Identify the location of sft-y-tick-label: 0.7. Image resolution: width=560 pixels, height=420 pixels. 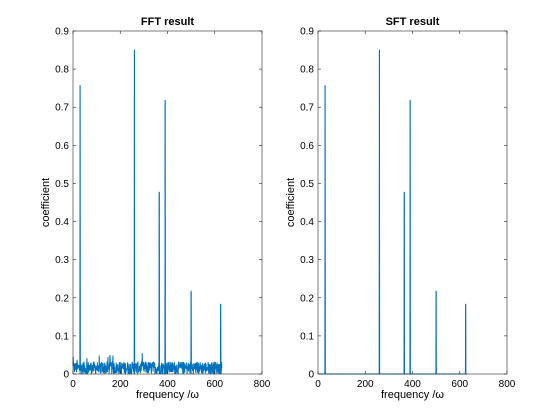
(307, 108).